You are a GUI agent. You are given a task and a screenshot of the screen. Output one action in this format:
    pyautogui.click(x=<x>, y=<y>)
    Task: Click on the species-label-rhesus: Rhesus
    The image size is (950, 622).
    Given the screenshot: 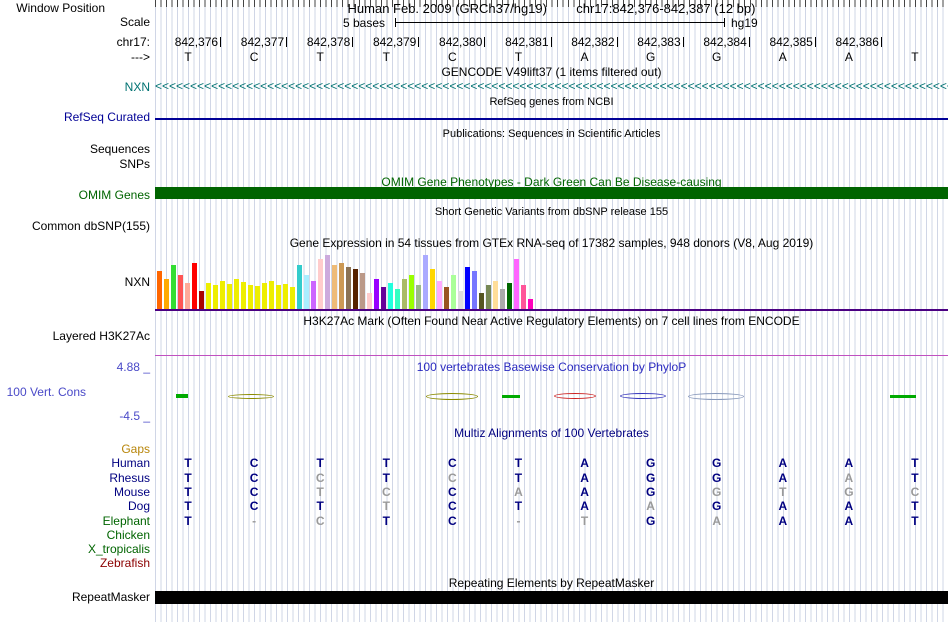 What is the action you would take?
    pyautogui.click(x=129, y=477)
    